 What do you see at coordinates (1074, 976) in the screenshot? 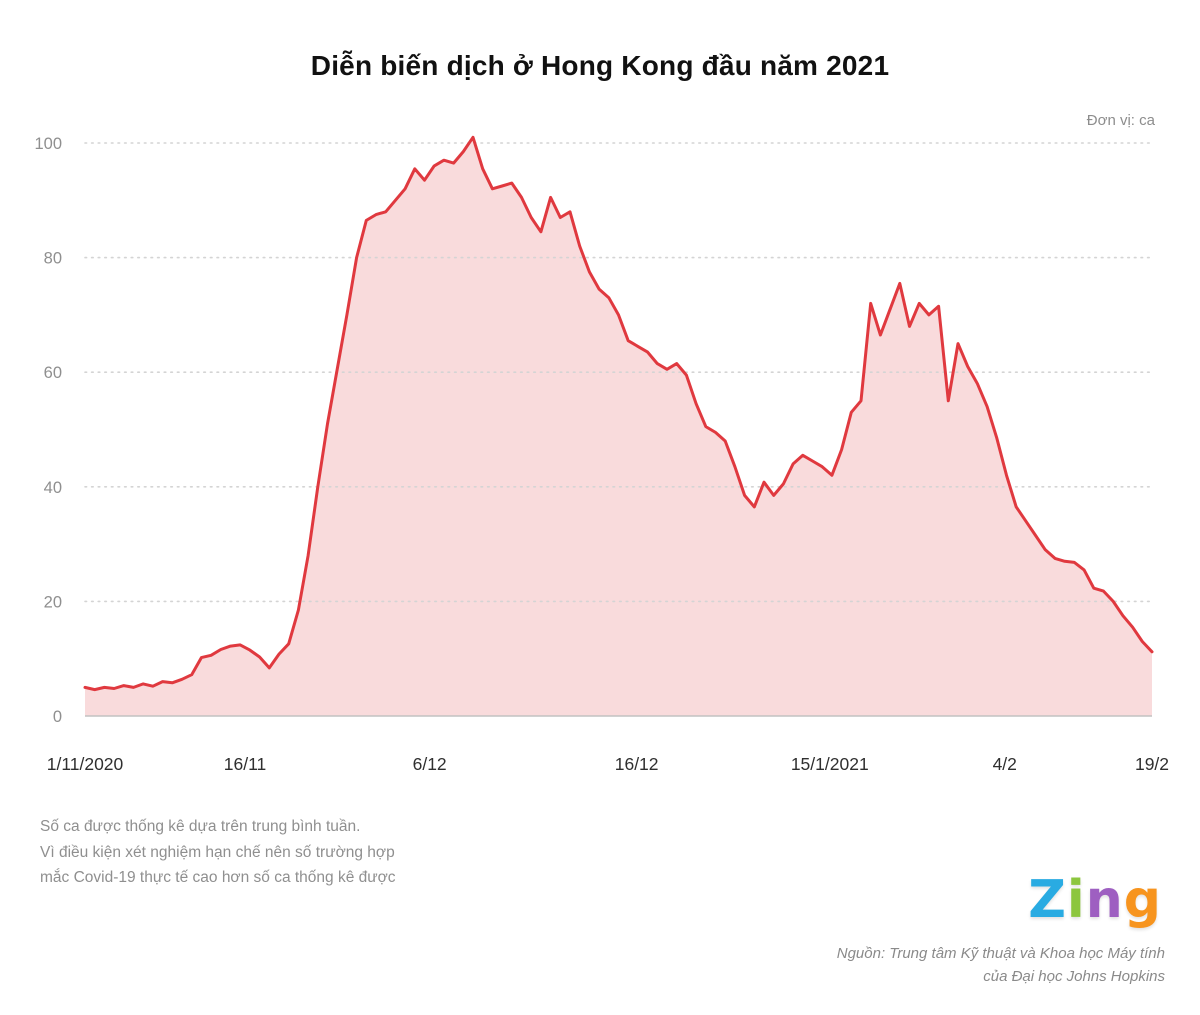
I see `source-line-2: của Đại học Johns Hopkins` at bounding box center [1074, 976].